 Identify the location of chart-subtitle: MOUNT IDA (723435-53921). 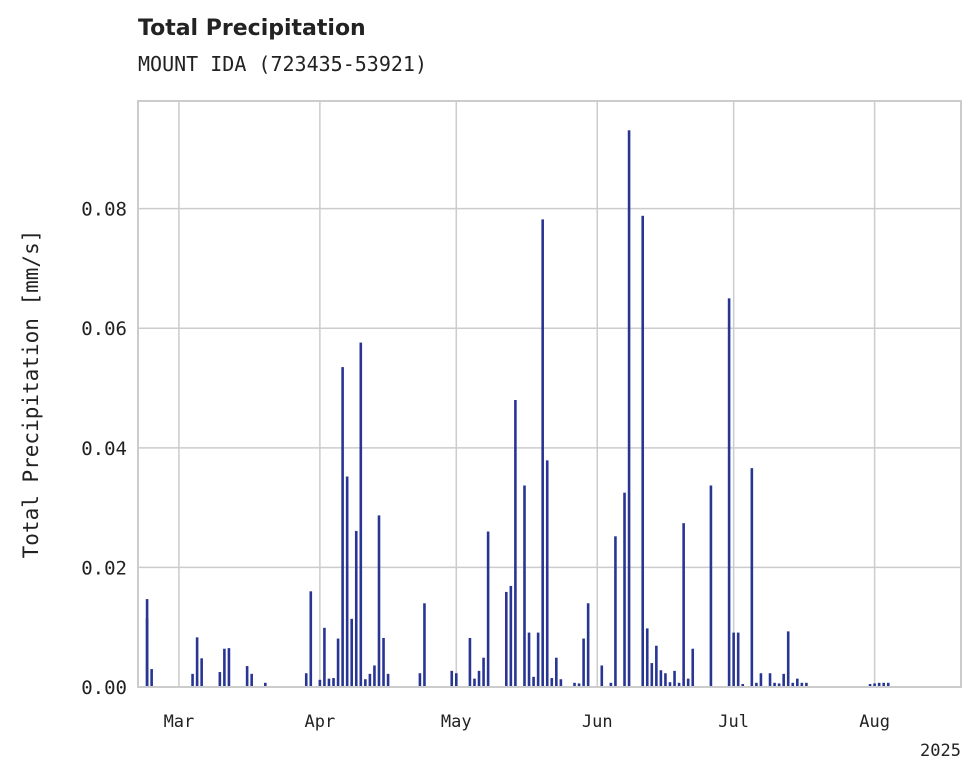
(282, 64).